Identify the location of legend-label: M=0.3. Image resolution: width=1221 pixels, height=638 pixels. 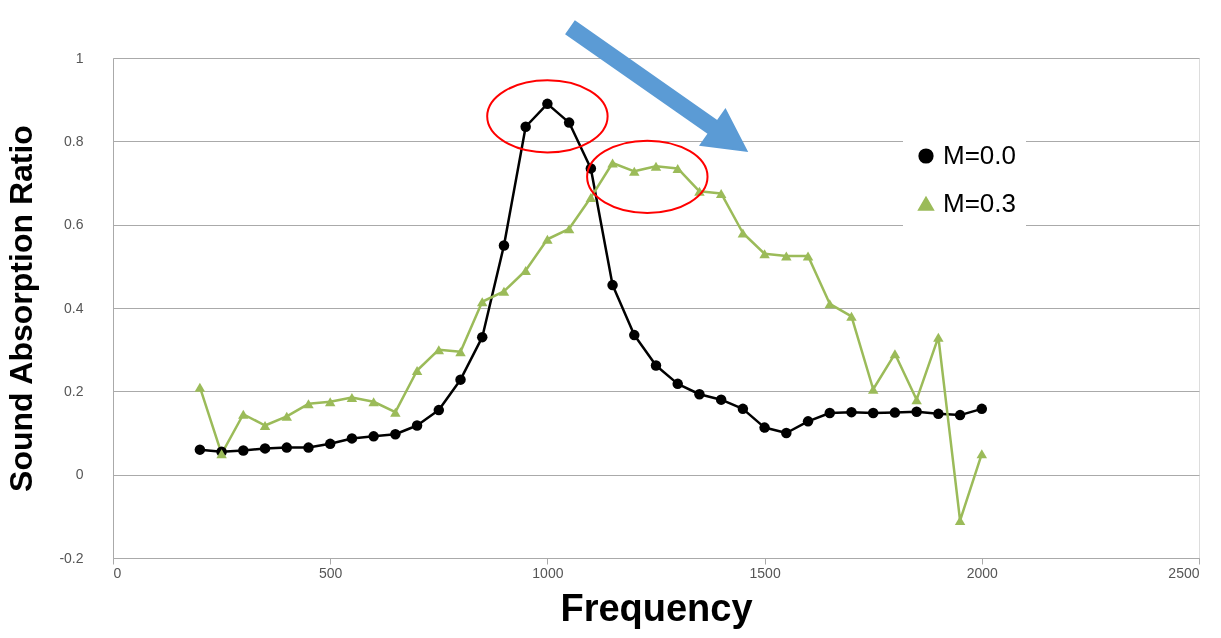
(979, 203).